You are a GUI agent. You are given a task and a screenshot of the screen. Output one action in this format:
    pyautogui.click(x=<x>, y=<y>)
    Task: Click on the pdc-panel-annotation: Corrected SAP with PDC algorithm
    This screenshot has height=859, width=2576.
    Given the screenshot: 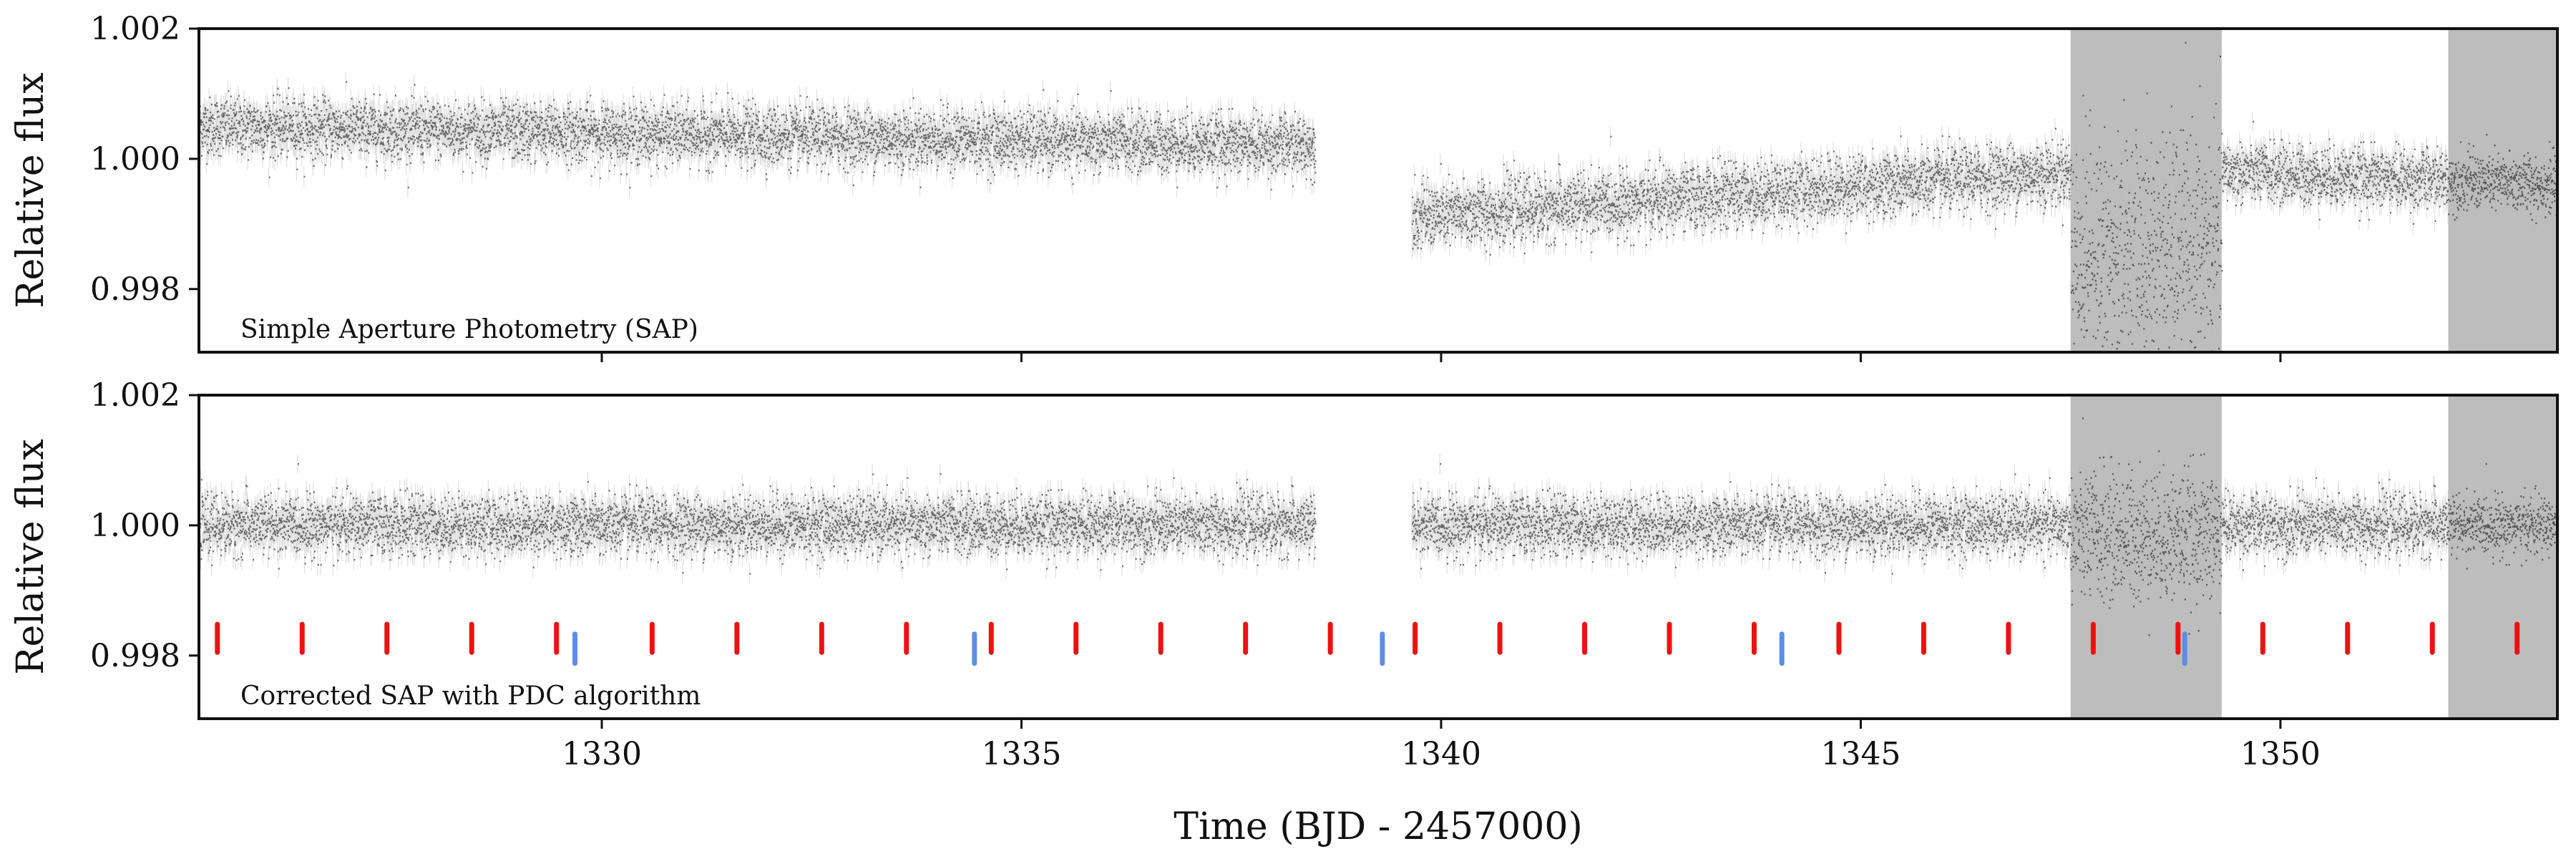 What is the action you would take?
    pyautogui.click(x=470, y=696)
    